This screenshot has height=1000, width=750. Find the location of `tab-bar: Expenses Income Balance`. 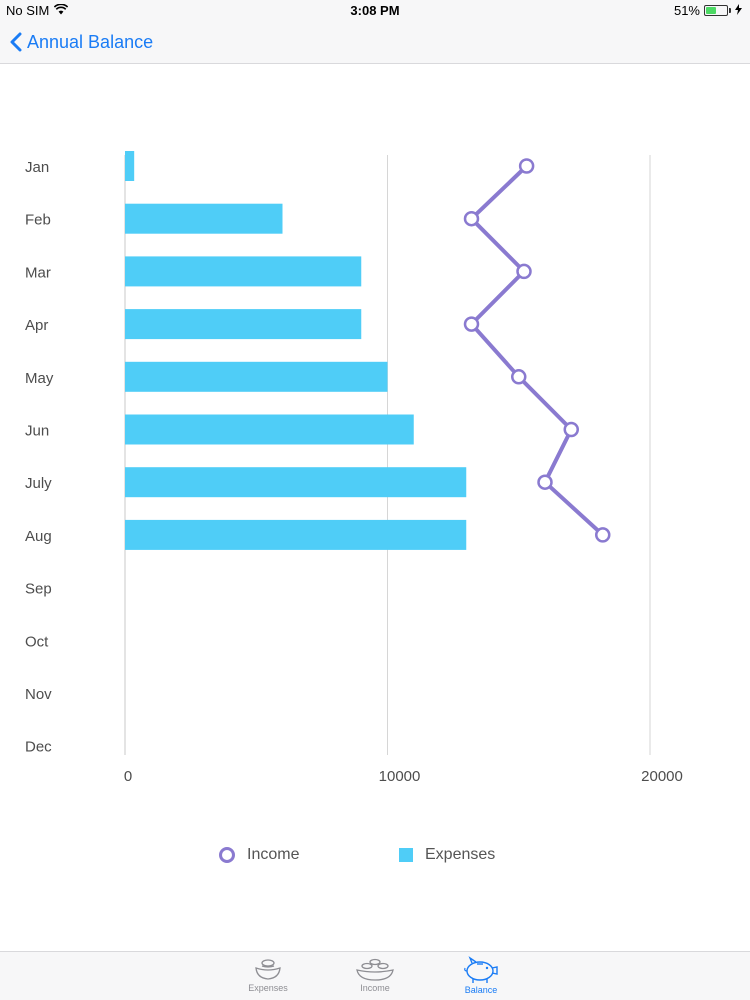

tab-bar: Expenses Income Balance is located at coordinates (375, 975).